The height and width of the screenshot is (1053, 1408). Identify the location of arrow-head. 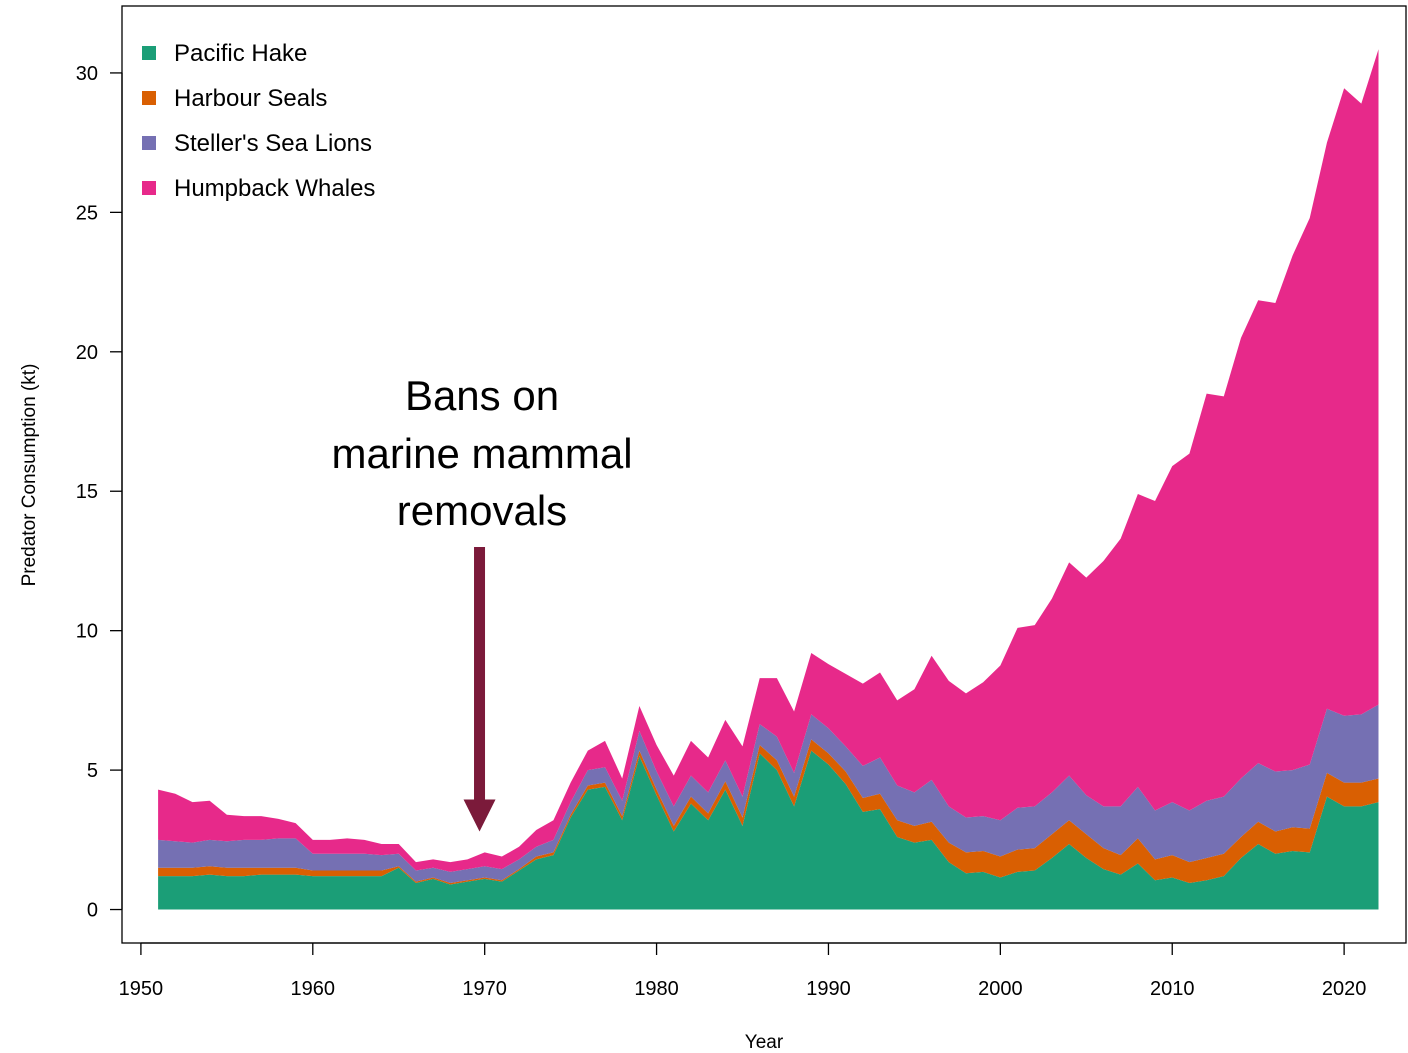
(479, 815).